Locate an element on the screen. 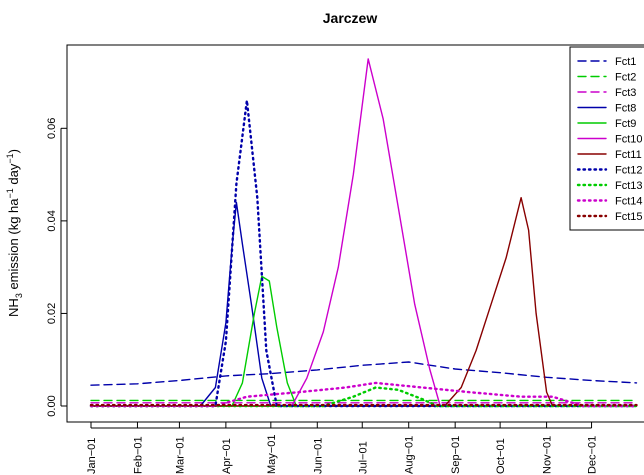  x-tick-label: Nov−01 is located at coordinates (548, 455).